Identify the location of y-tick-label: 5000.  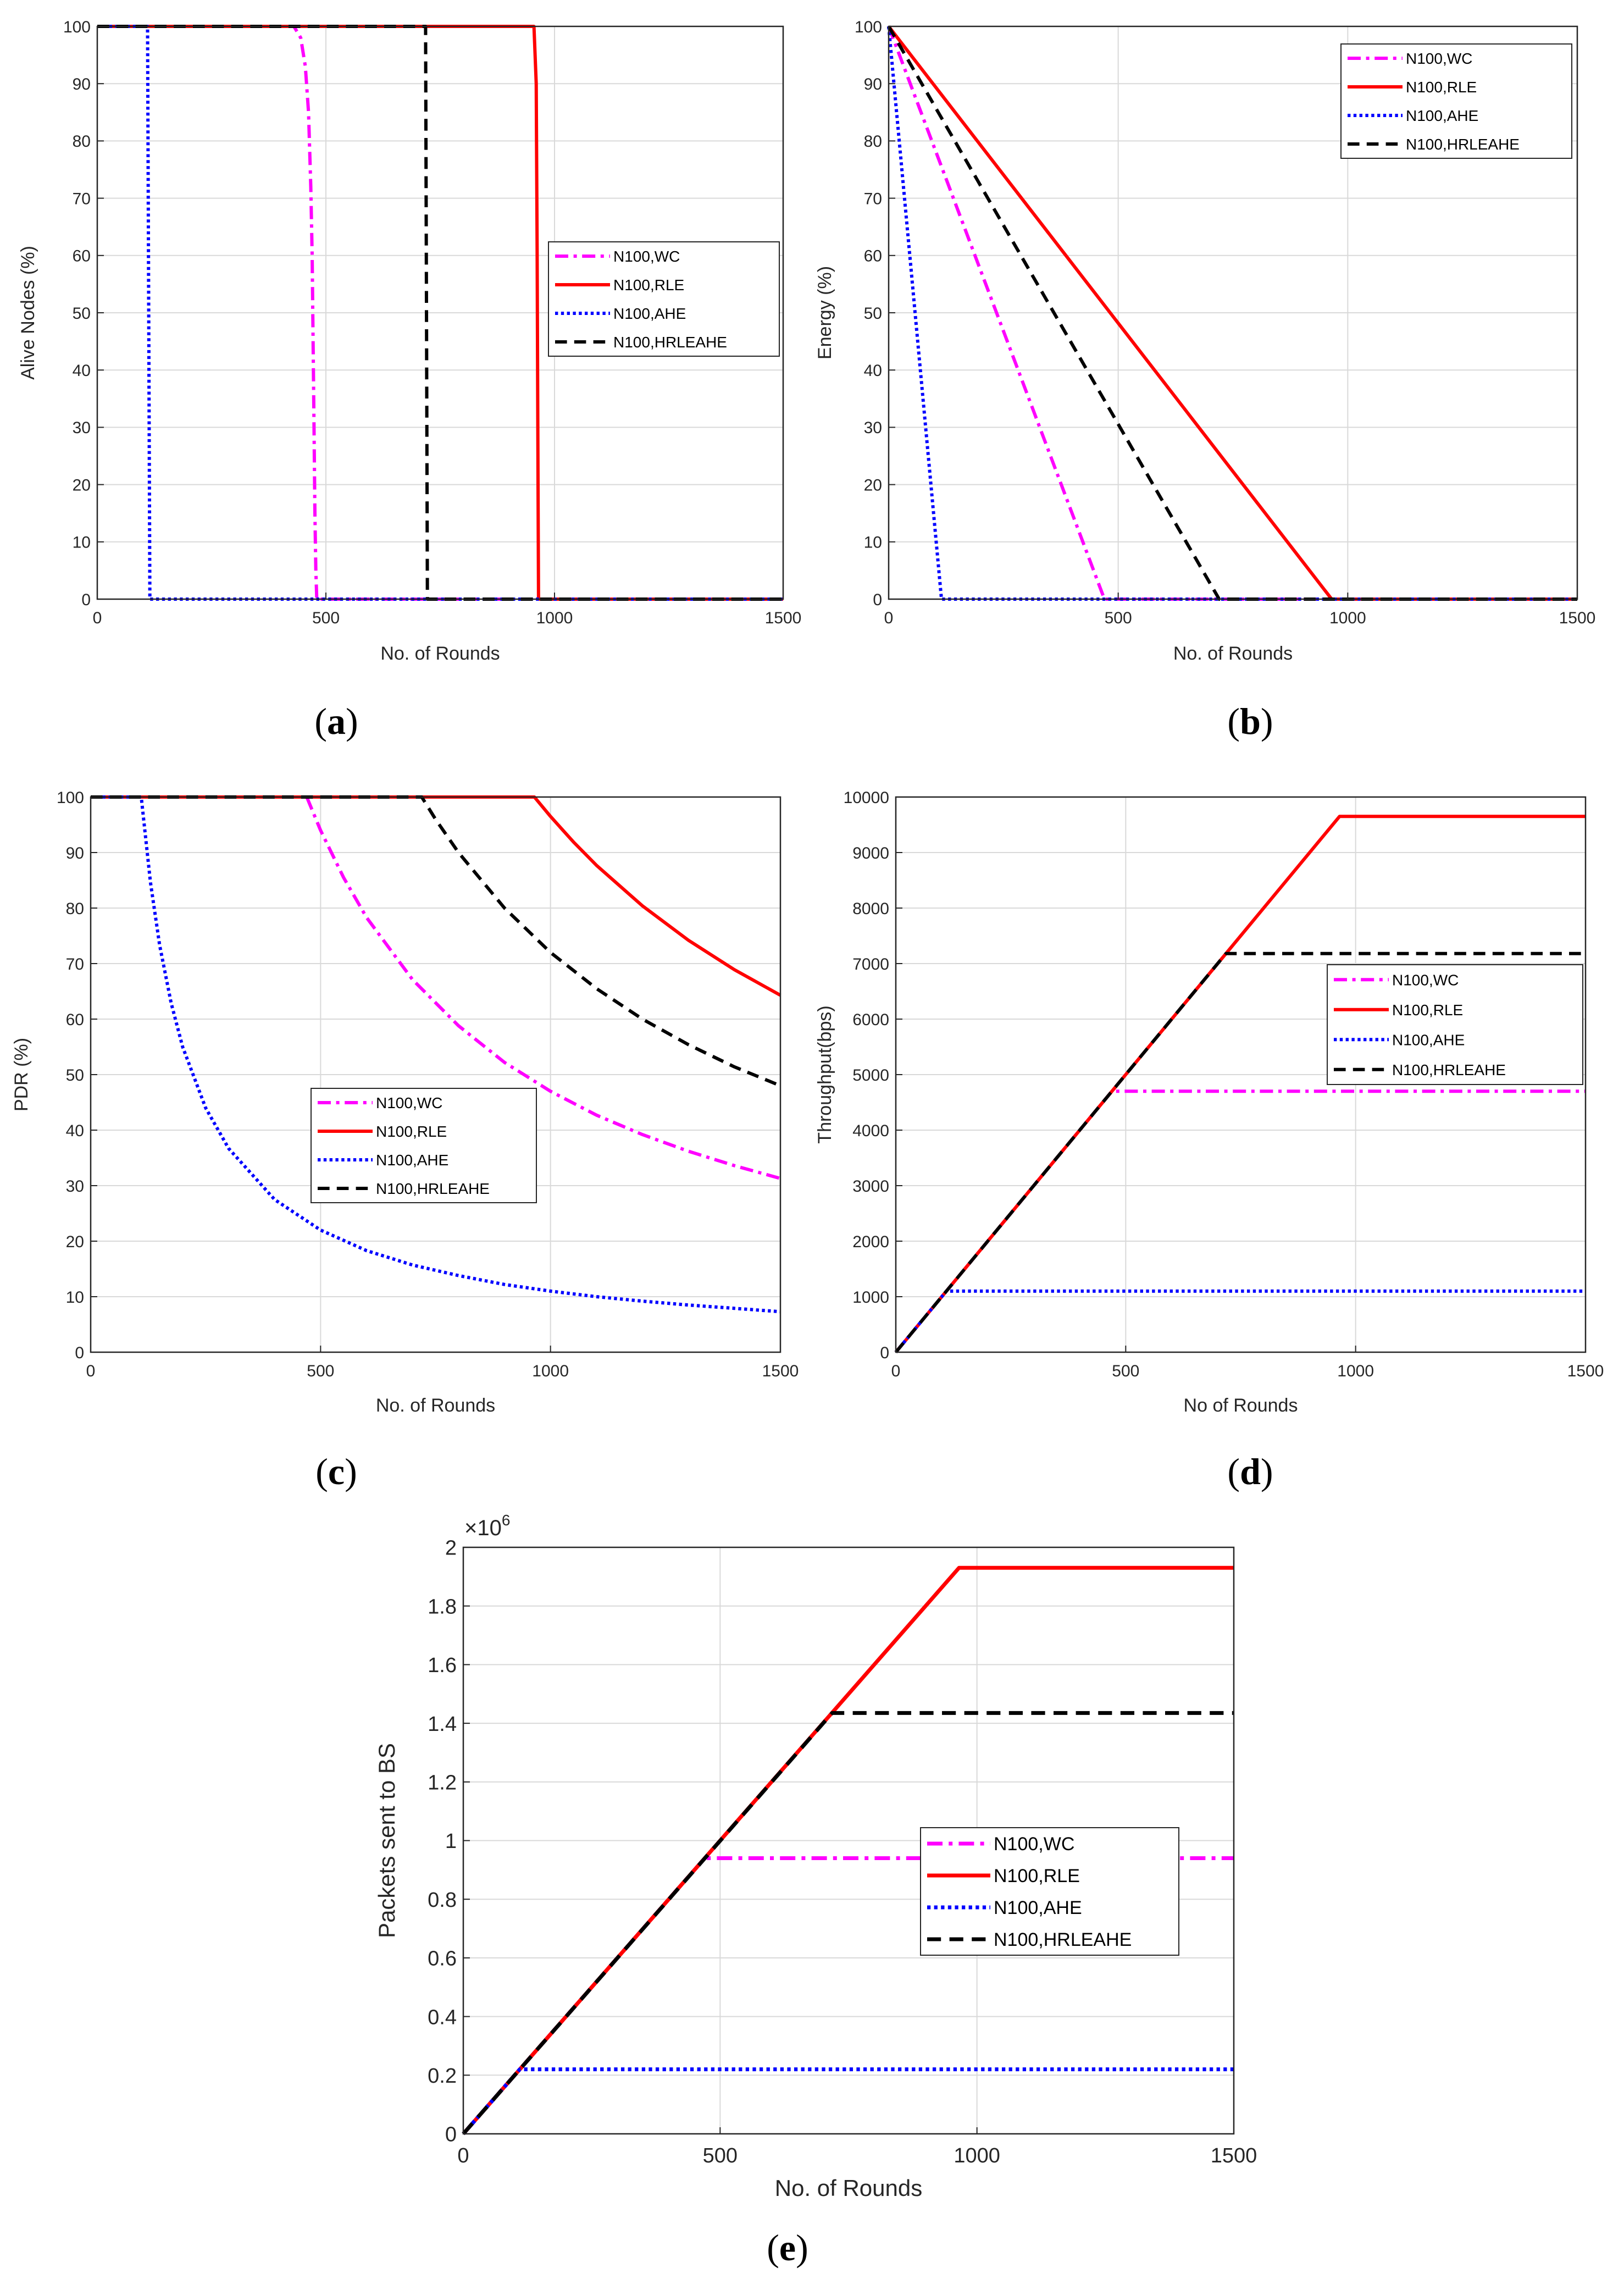
(870, 1075).